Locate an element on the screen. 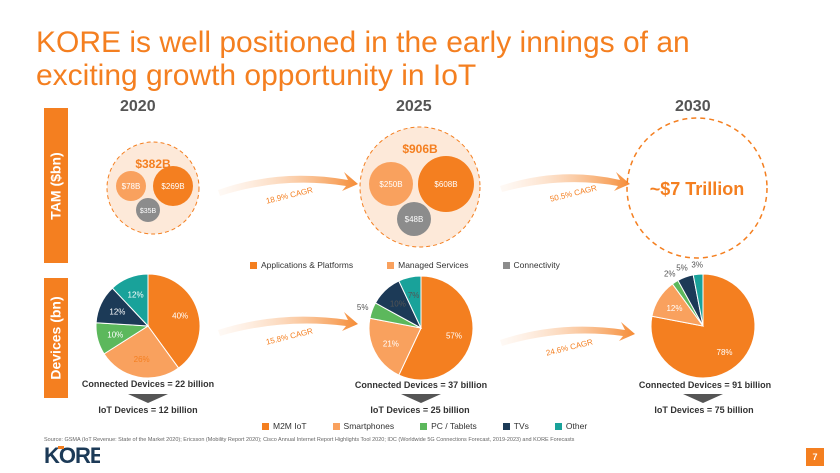  tam-cagr-1: 18.9% CAGR is located at coordinates (289, 195).